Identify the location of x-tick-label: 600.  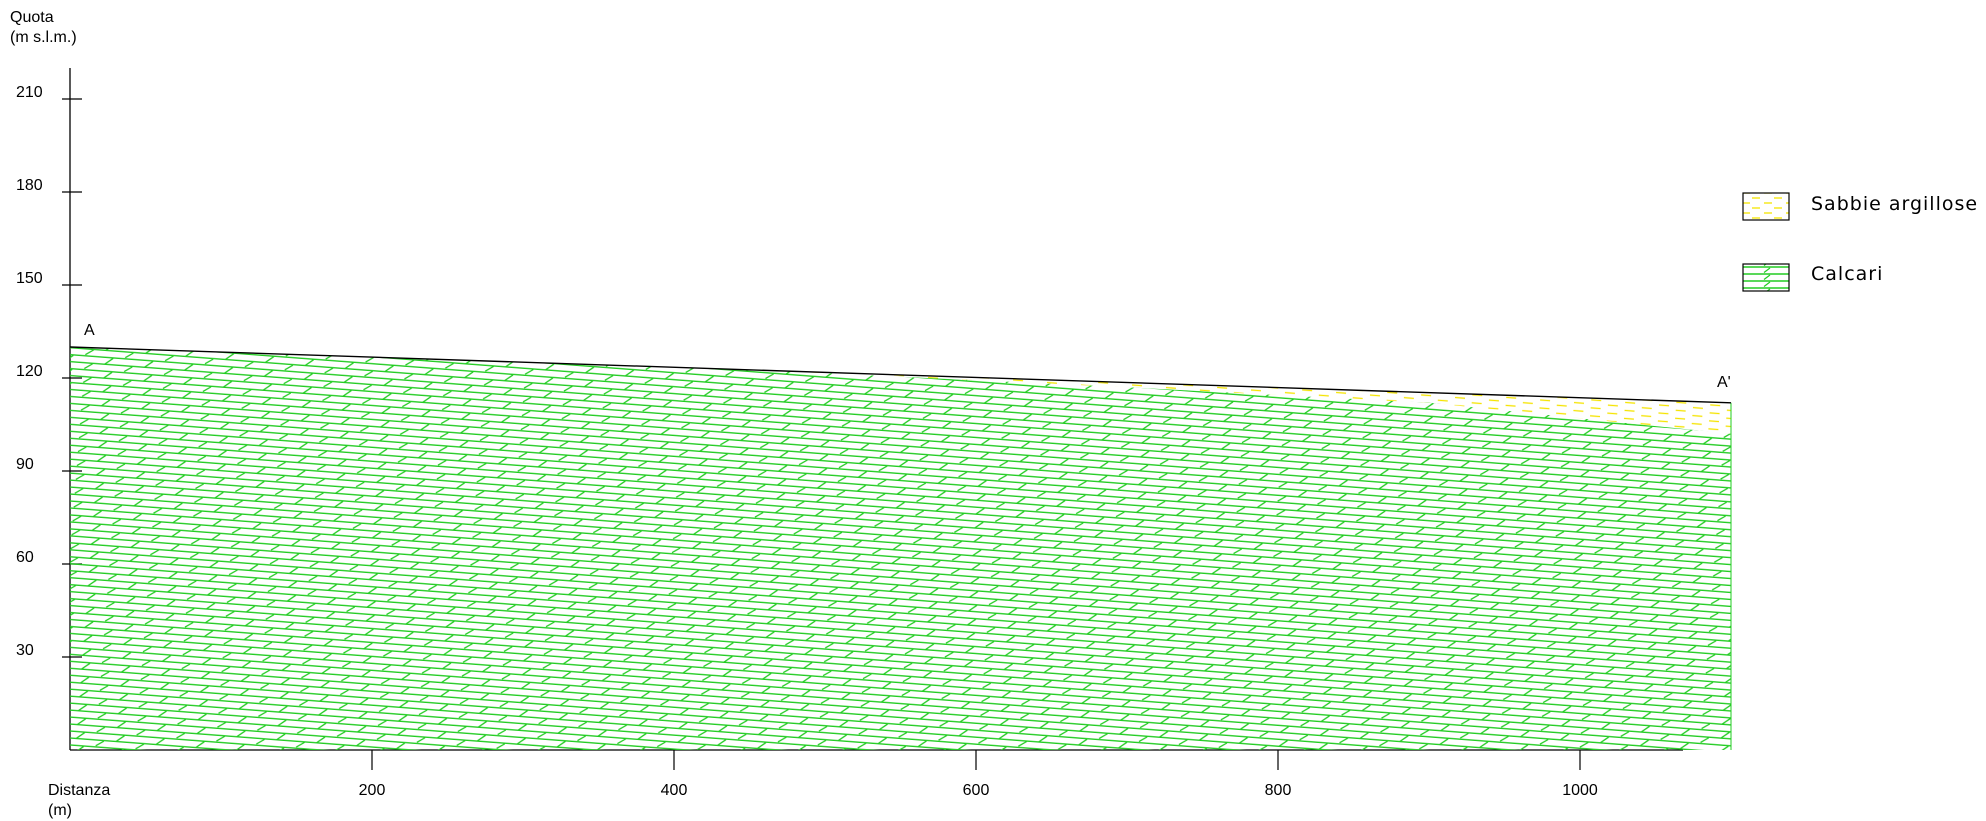
(976, 790).